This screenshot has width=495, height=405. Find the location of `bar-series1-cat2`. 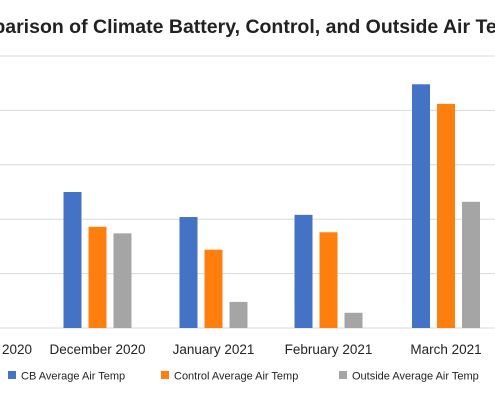

bar-series1-cat2 is located at coordinates (72, 260).